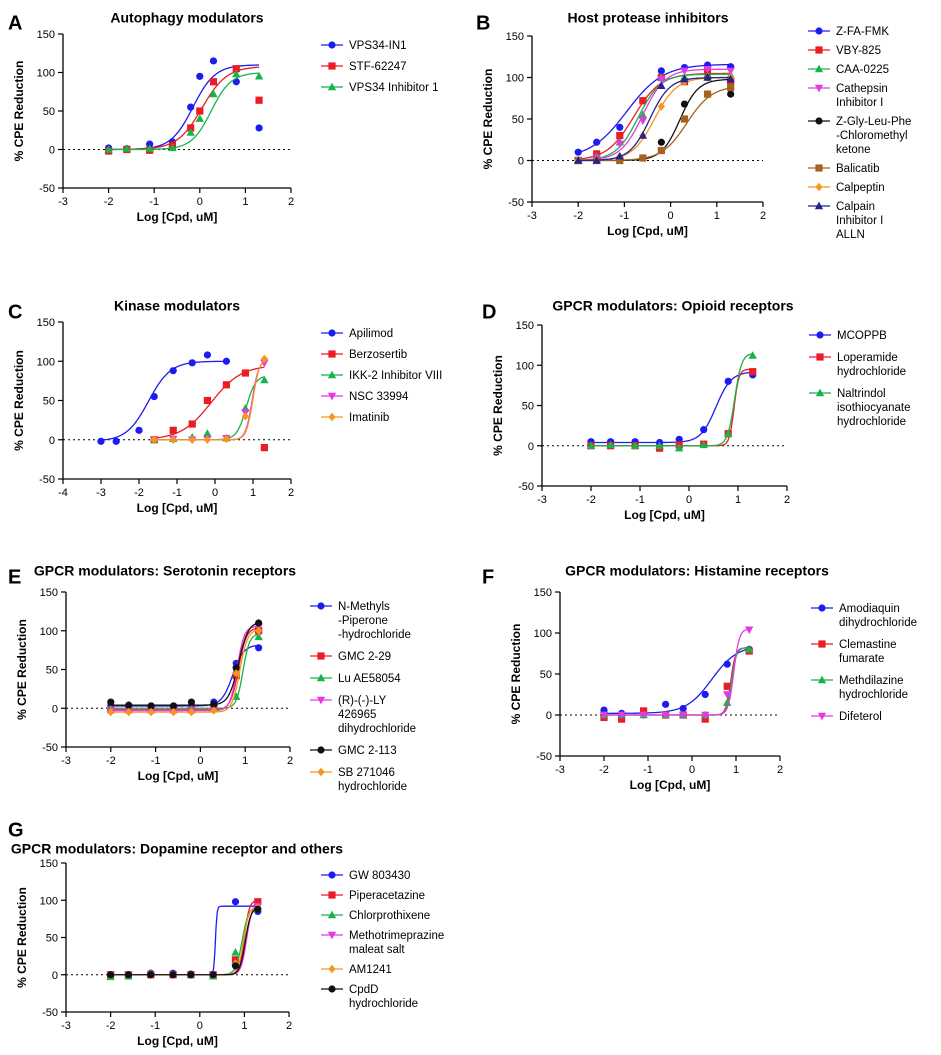 The height and width of the screenshot is (1055, 941). Describe the element at coordinates (857, 169) in the screenshot. I see `legend-label: Balicatib` at that location.